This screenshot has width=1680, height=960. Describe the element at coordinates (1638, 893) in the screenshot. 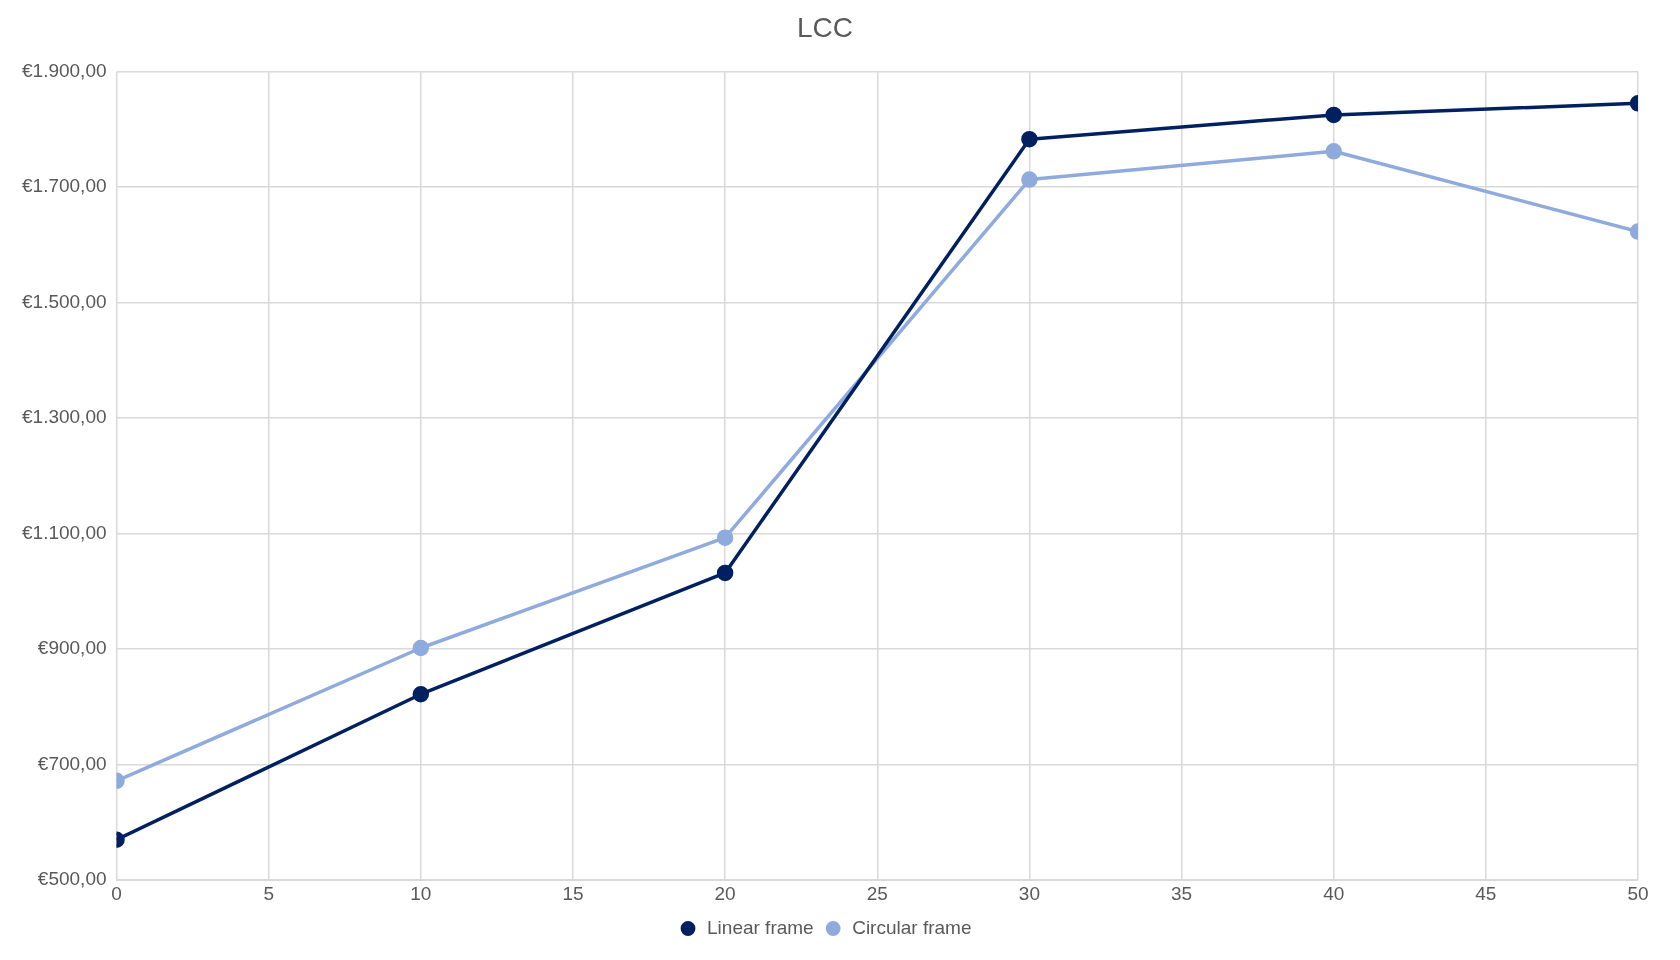

I see `x-tick-label: 50` at that location.